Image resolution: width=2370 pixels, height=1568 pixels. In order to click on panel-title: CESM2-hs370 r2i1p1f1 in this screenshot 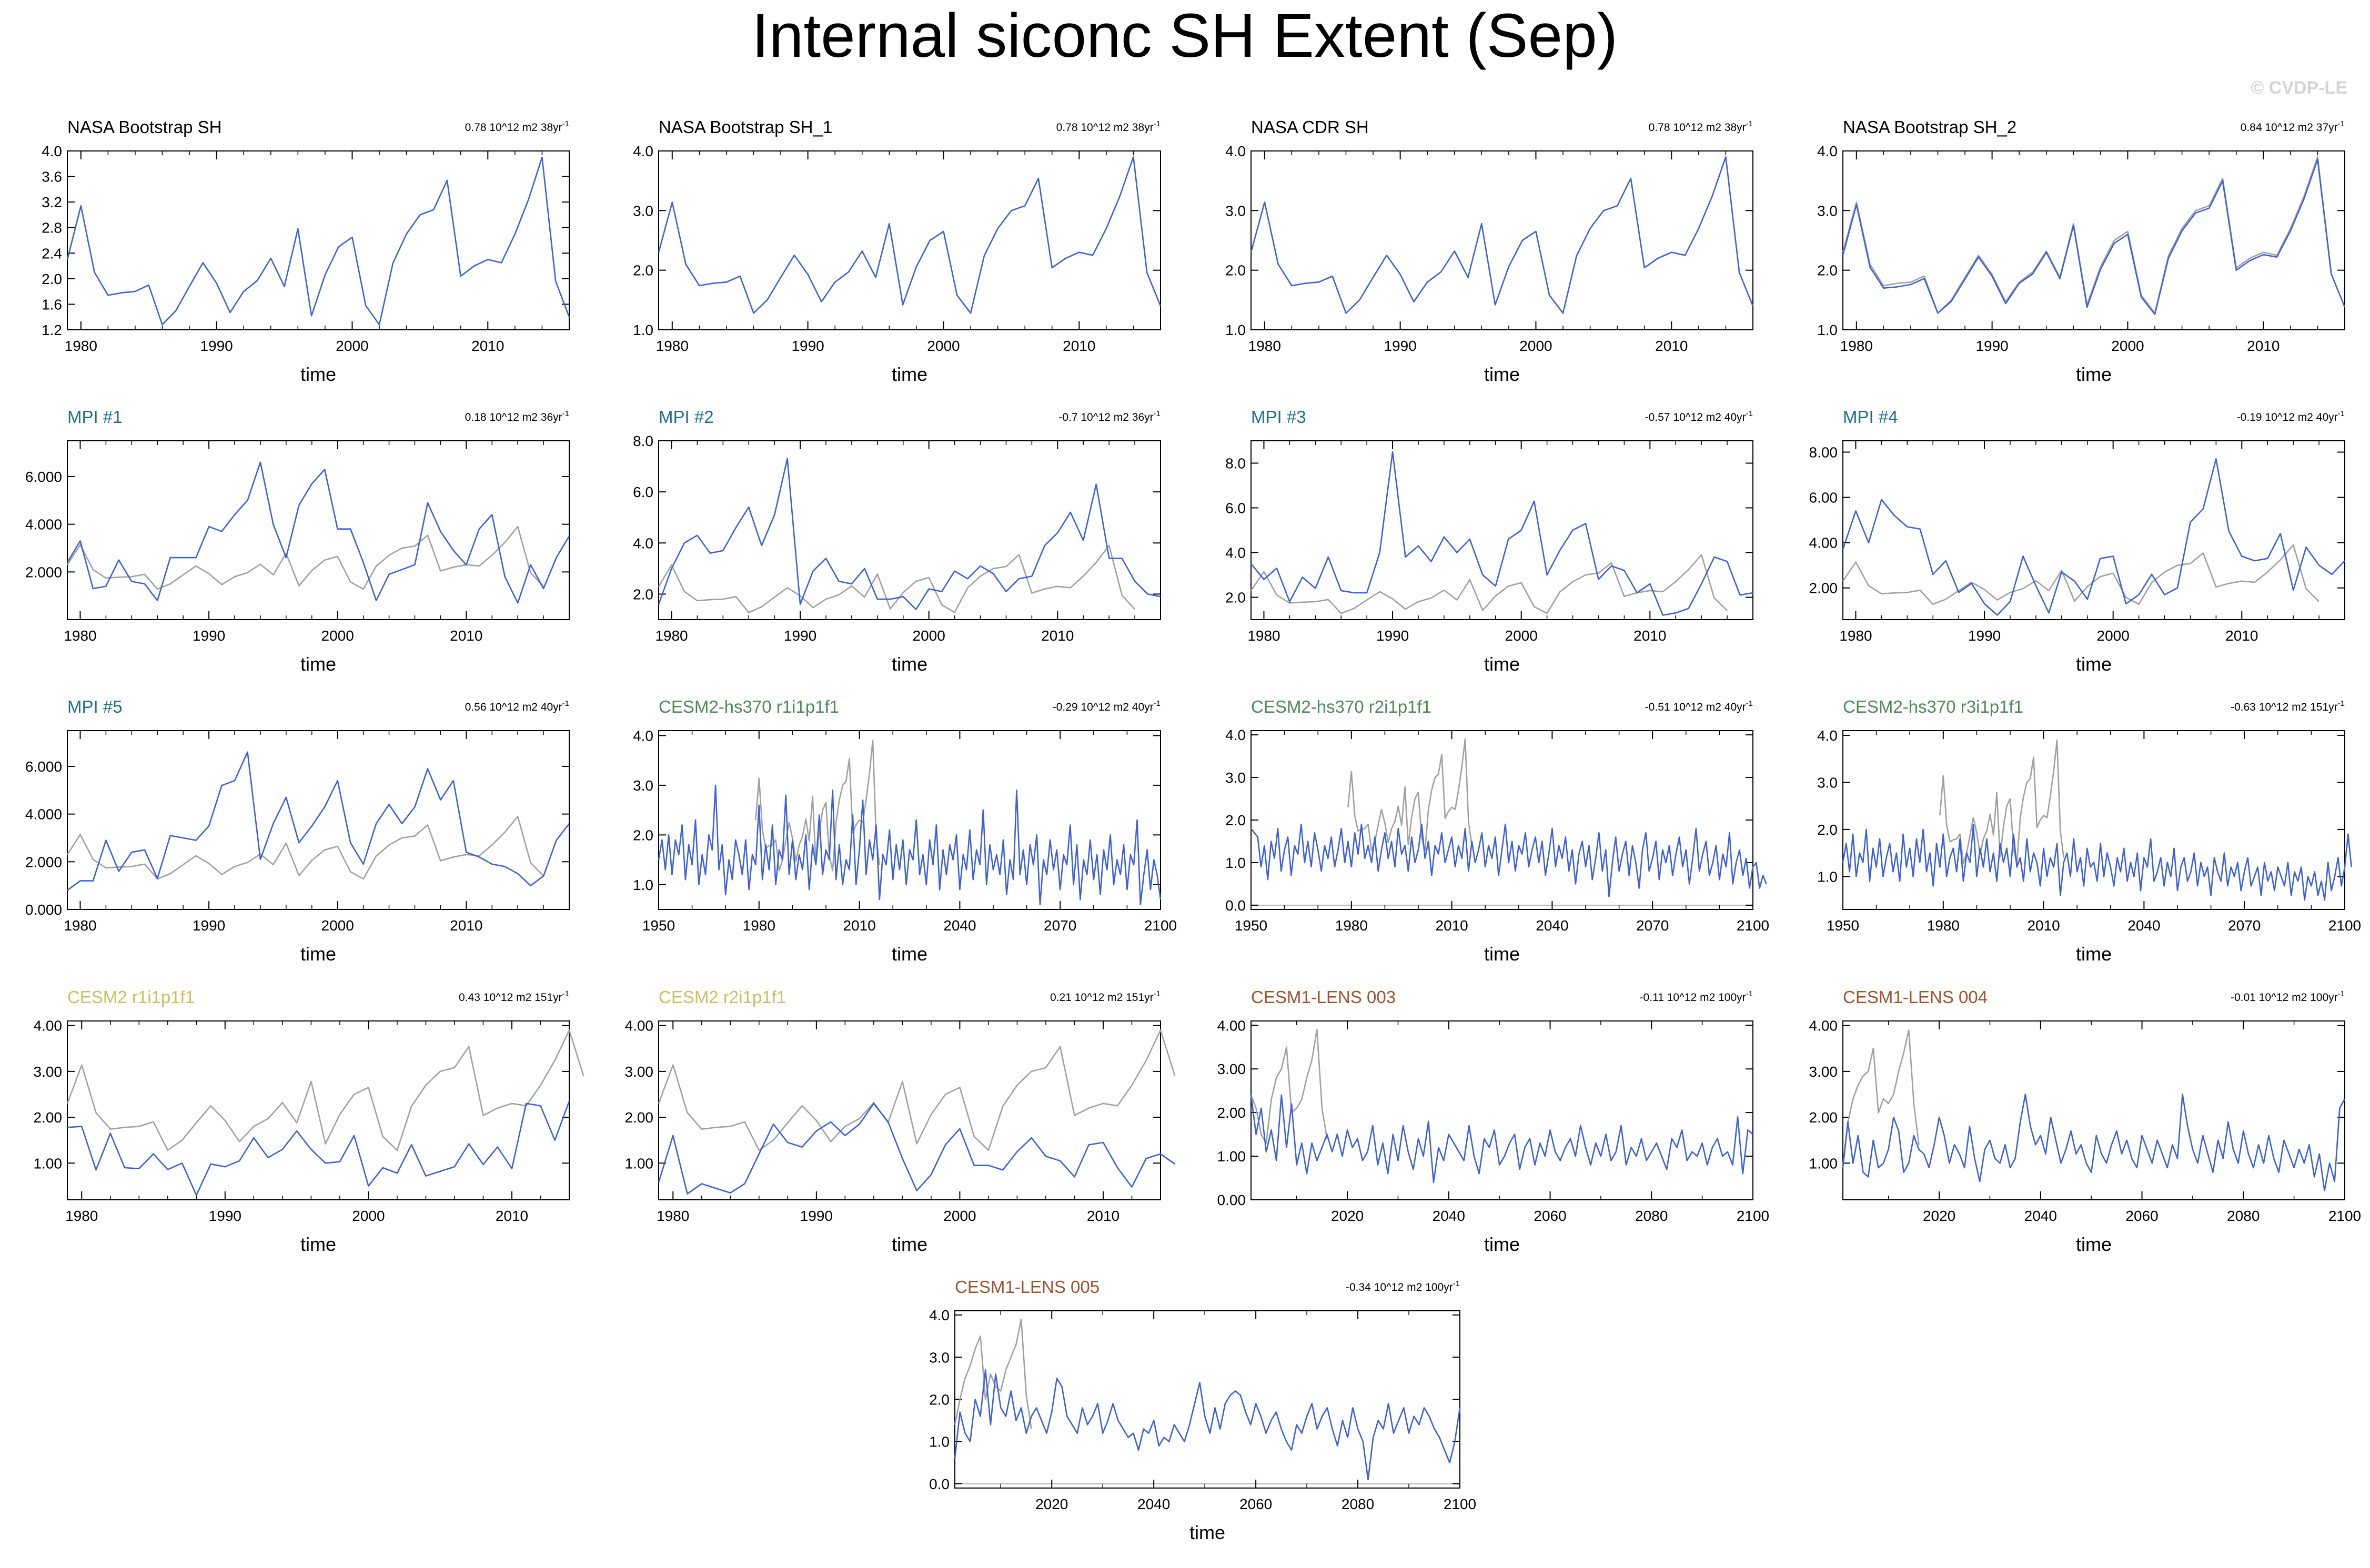, I will do `click(1341, 706)`.